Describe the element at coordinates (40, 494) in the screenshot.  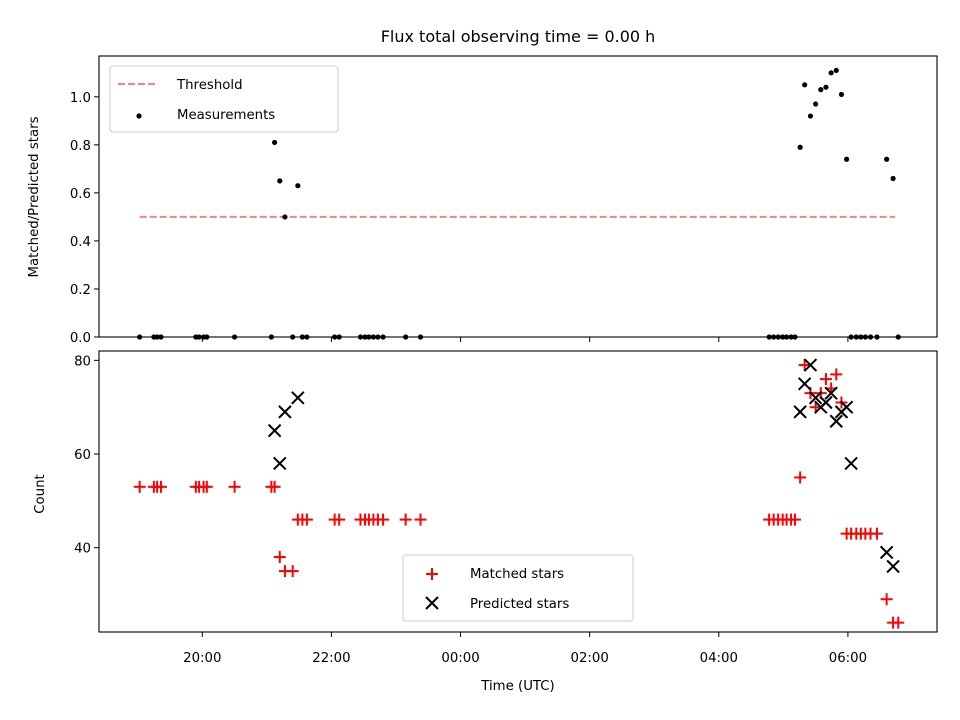
I see `bottom-ylabel: Count` at that location.